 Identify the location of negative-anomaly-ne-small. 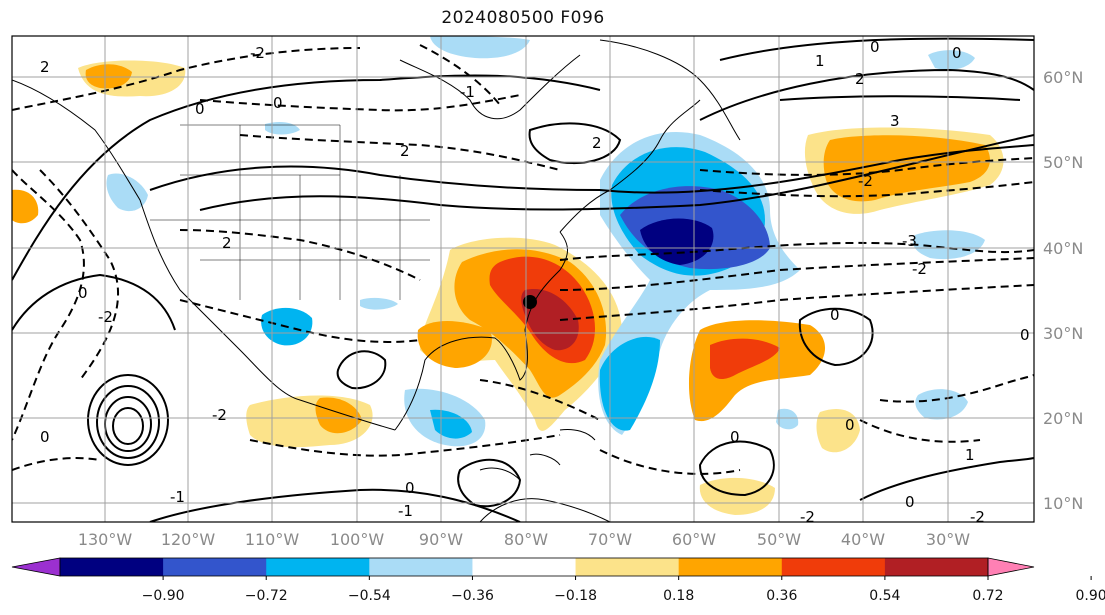
(951, 60).